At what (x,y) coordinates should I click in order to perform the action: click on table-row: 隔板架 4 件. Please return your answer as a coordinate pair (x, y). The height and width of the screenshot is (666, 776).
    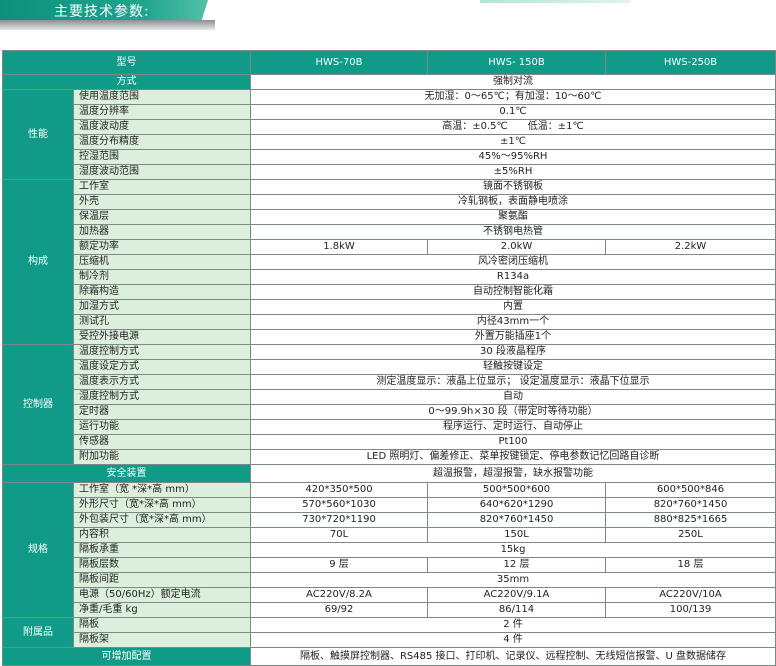
    Looking at the image, I should click on (389, 640).